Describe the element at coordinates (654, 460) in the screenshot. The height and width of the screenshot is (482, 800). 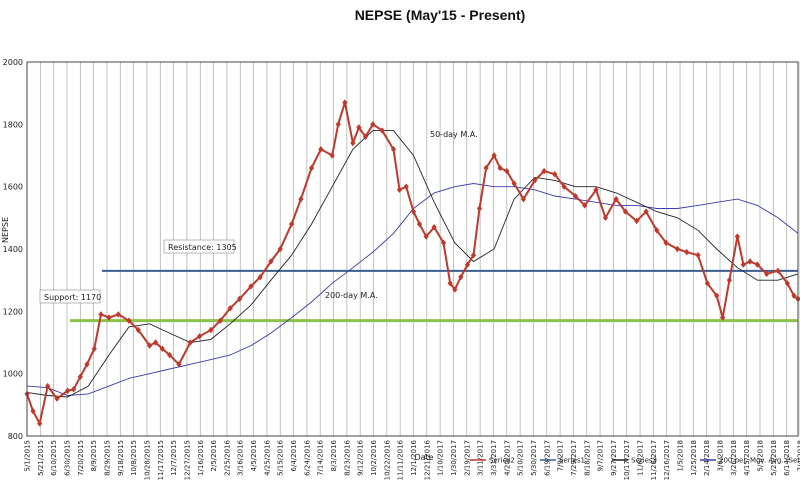
I see `x-tick-label: 11/26/2017` at that location.